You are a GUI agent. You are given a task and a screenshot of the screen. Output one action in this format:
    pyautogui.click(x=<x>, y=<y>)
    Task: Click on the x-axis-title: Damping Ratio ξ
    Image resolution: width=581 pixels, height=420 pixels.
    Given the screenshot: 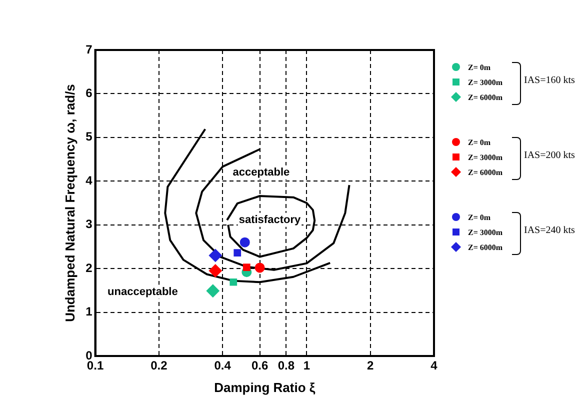 What is the action you would take?
    pyautogui.click(x=265, y=387)
    